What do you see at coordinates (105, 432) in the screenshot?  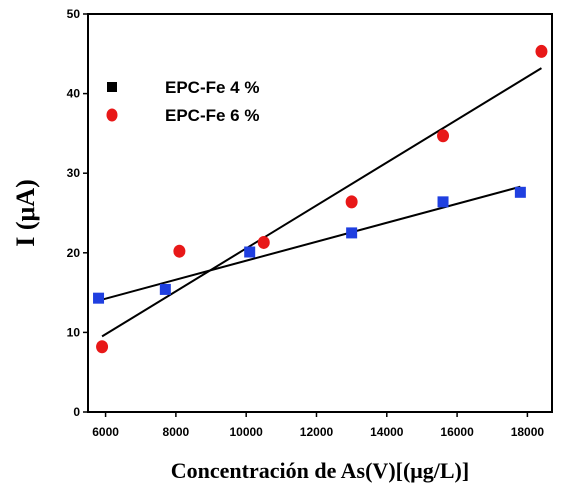 I see `x-tick-label: 6000` at bounding box center [105, 432].